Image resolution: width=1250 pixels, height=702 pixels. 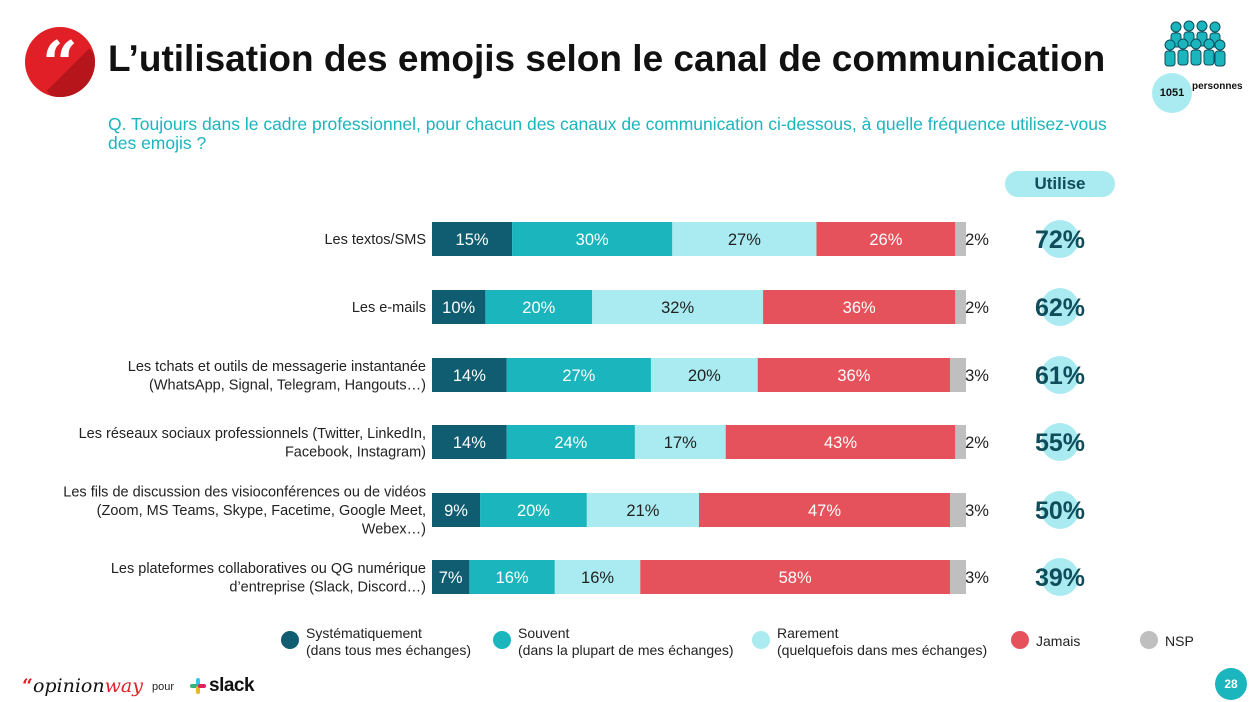 I want to click on utilise-value: 62%, so click(x=1060, y=308).